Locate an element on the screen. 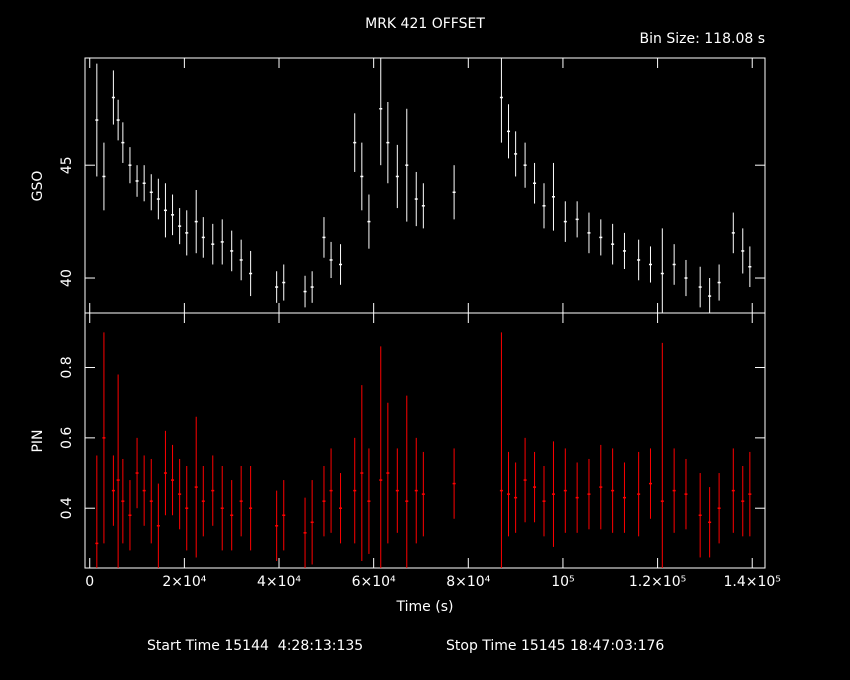 This screenshot has width=850, height=680. stop-time: Stop Time 15145 18:47:03:176 is located at coordinates (555, 646).